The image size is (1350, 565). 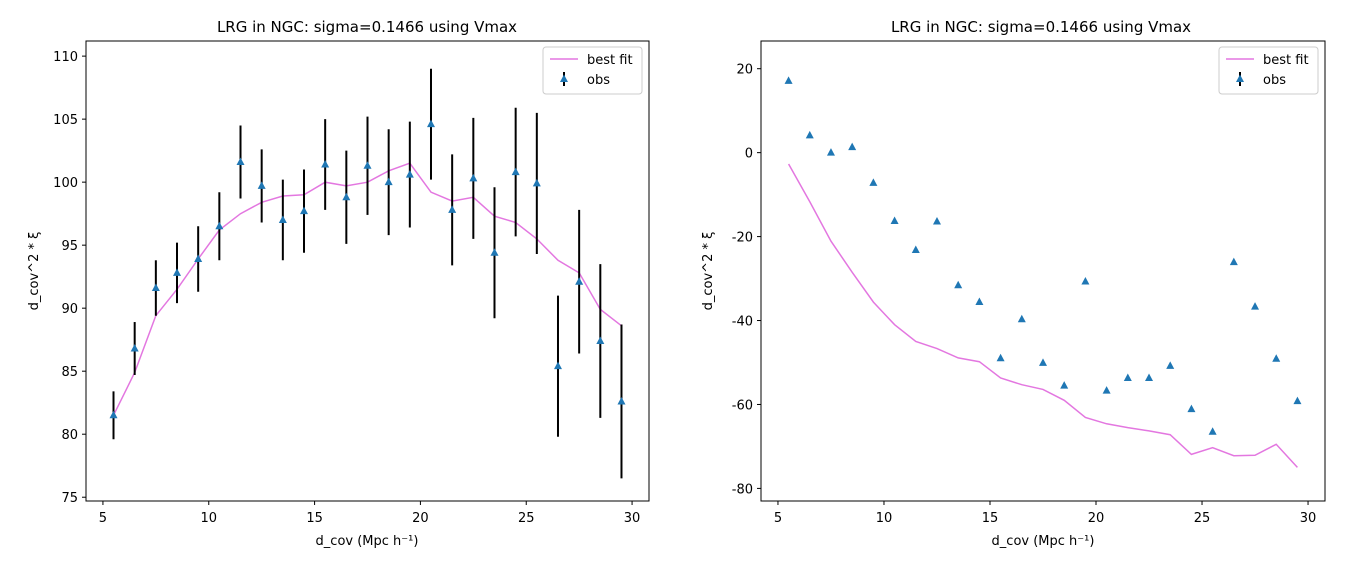 What do you see at coordinates (69, 278) in the screenshot?
I see `chart-left-yticks: 75 80 85 90 95 100 105 110` at bounding box center [69, 278].